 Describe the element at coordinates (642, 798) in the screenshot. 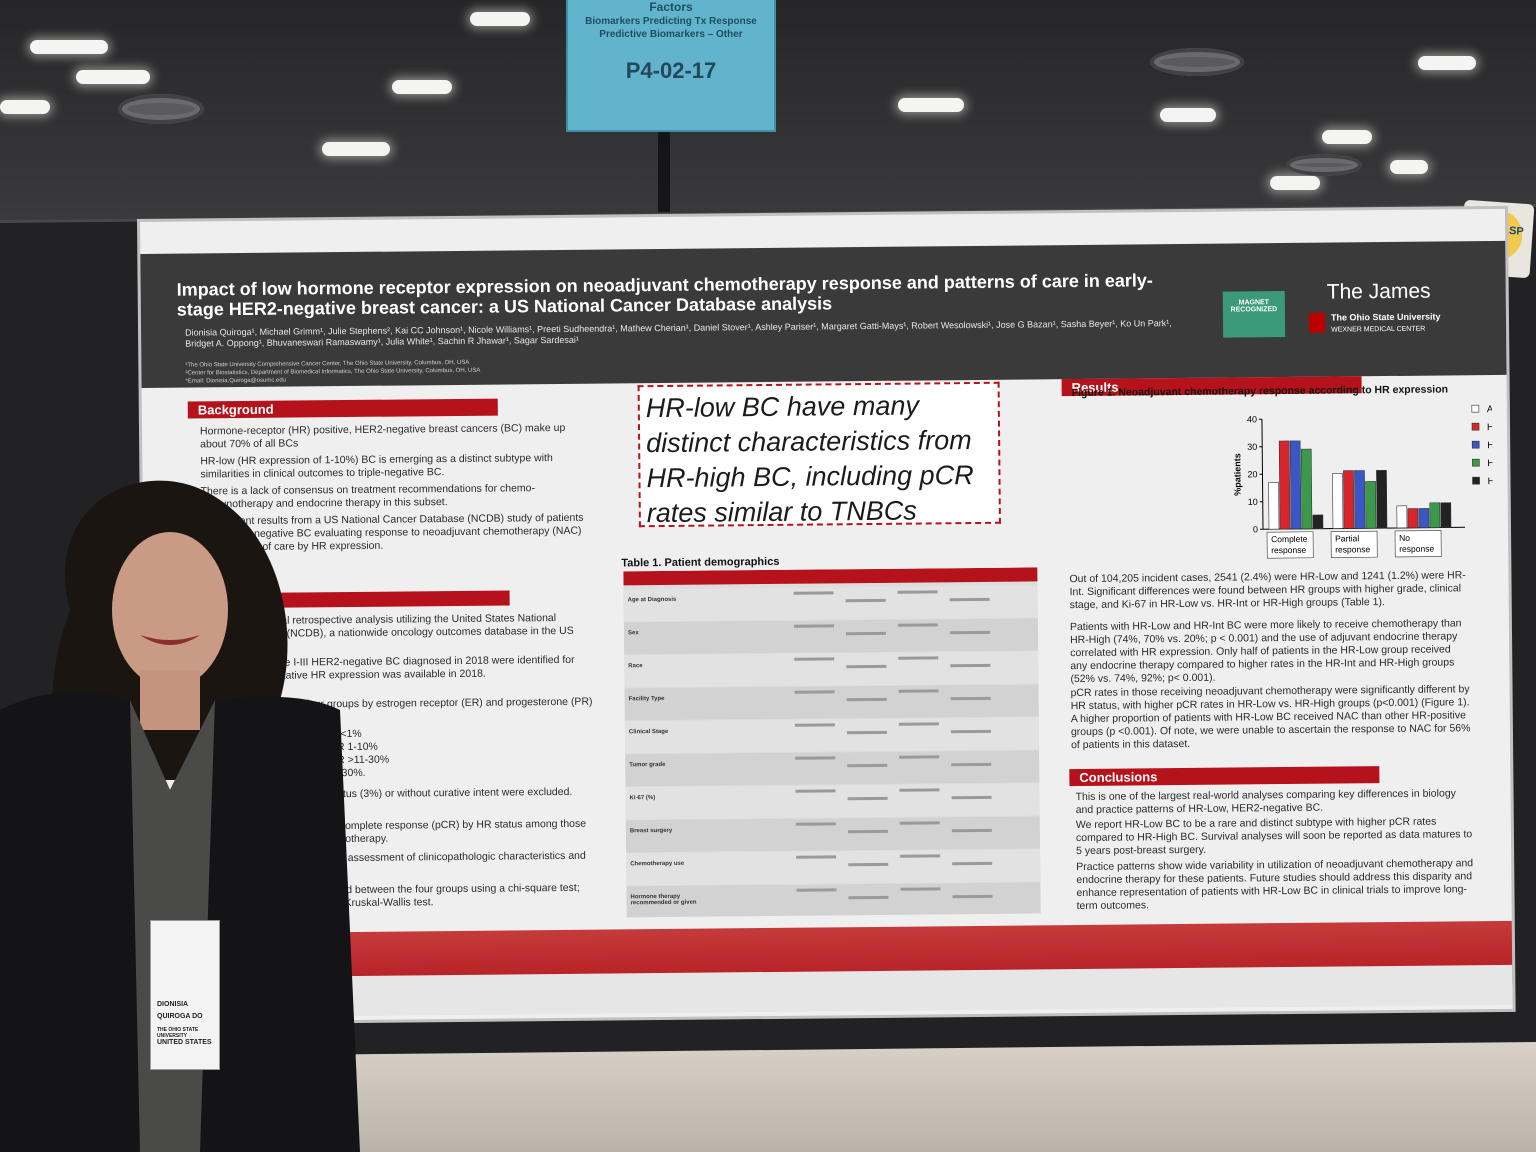

I see `table-row-label: Ki-67 (%)` at that location.